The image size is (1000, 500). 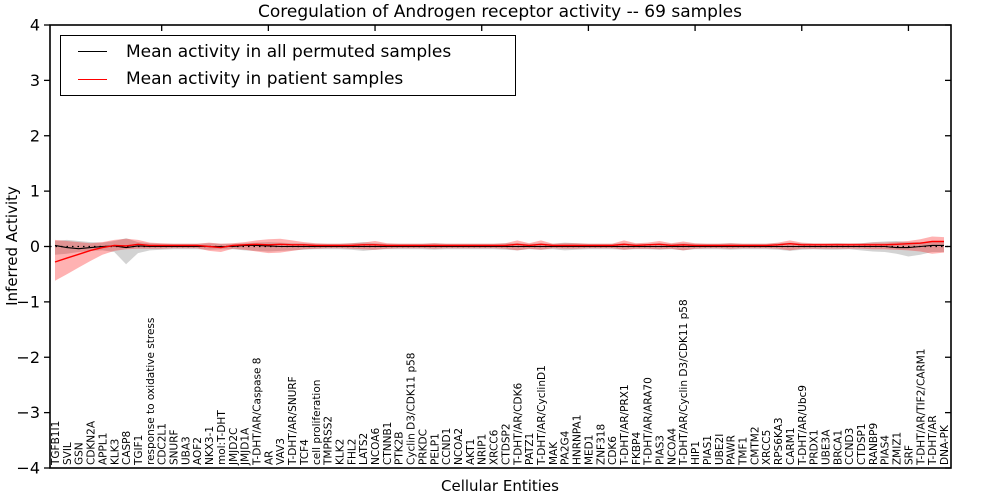 I want to click on permuted-band, so click(x=499, y=251).